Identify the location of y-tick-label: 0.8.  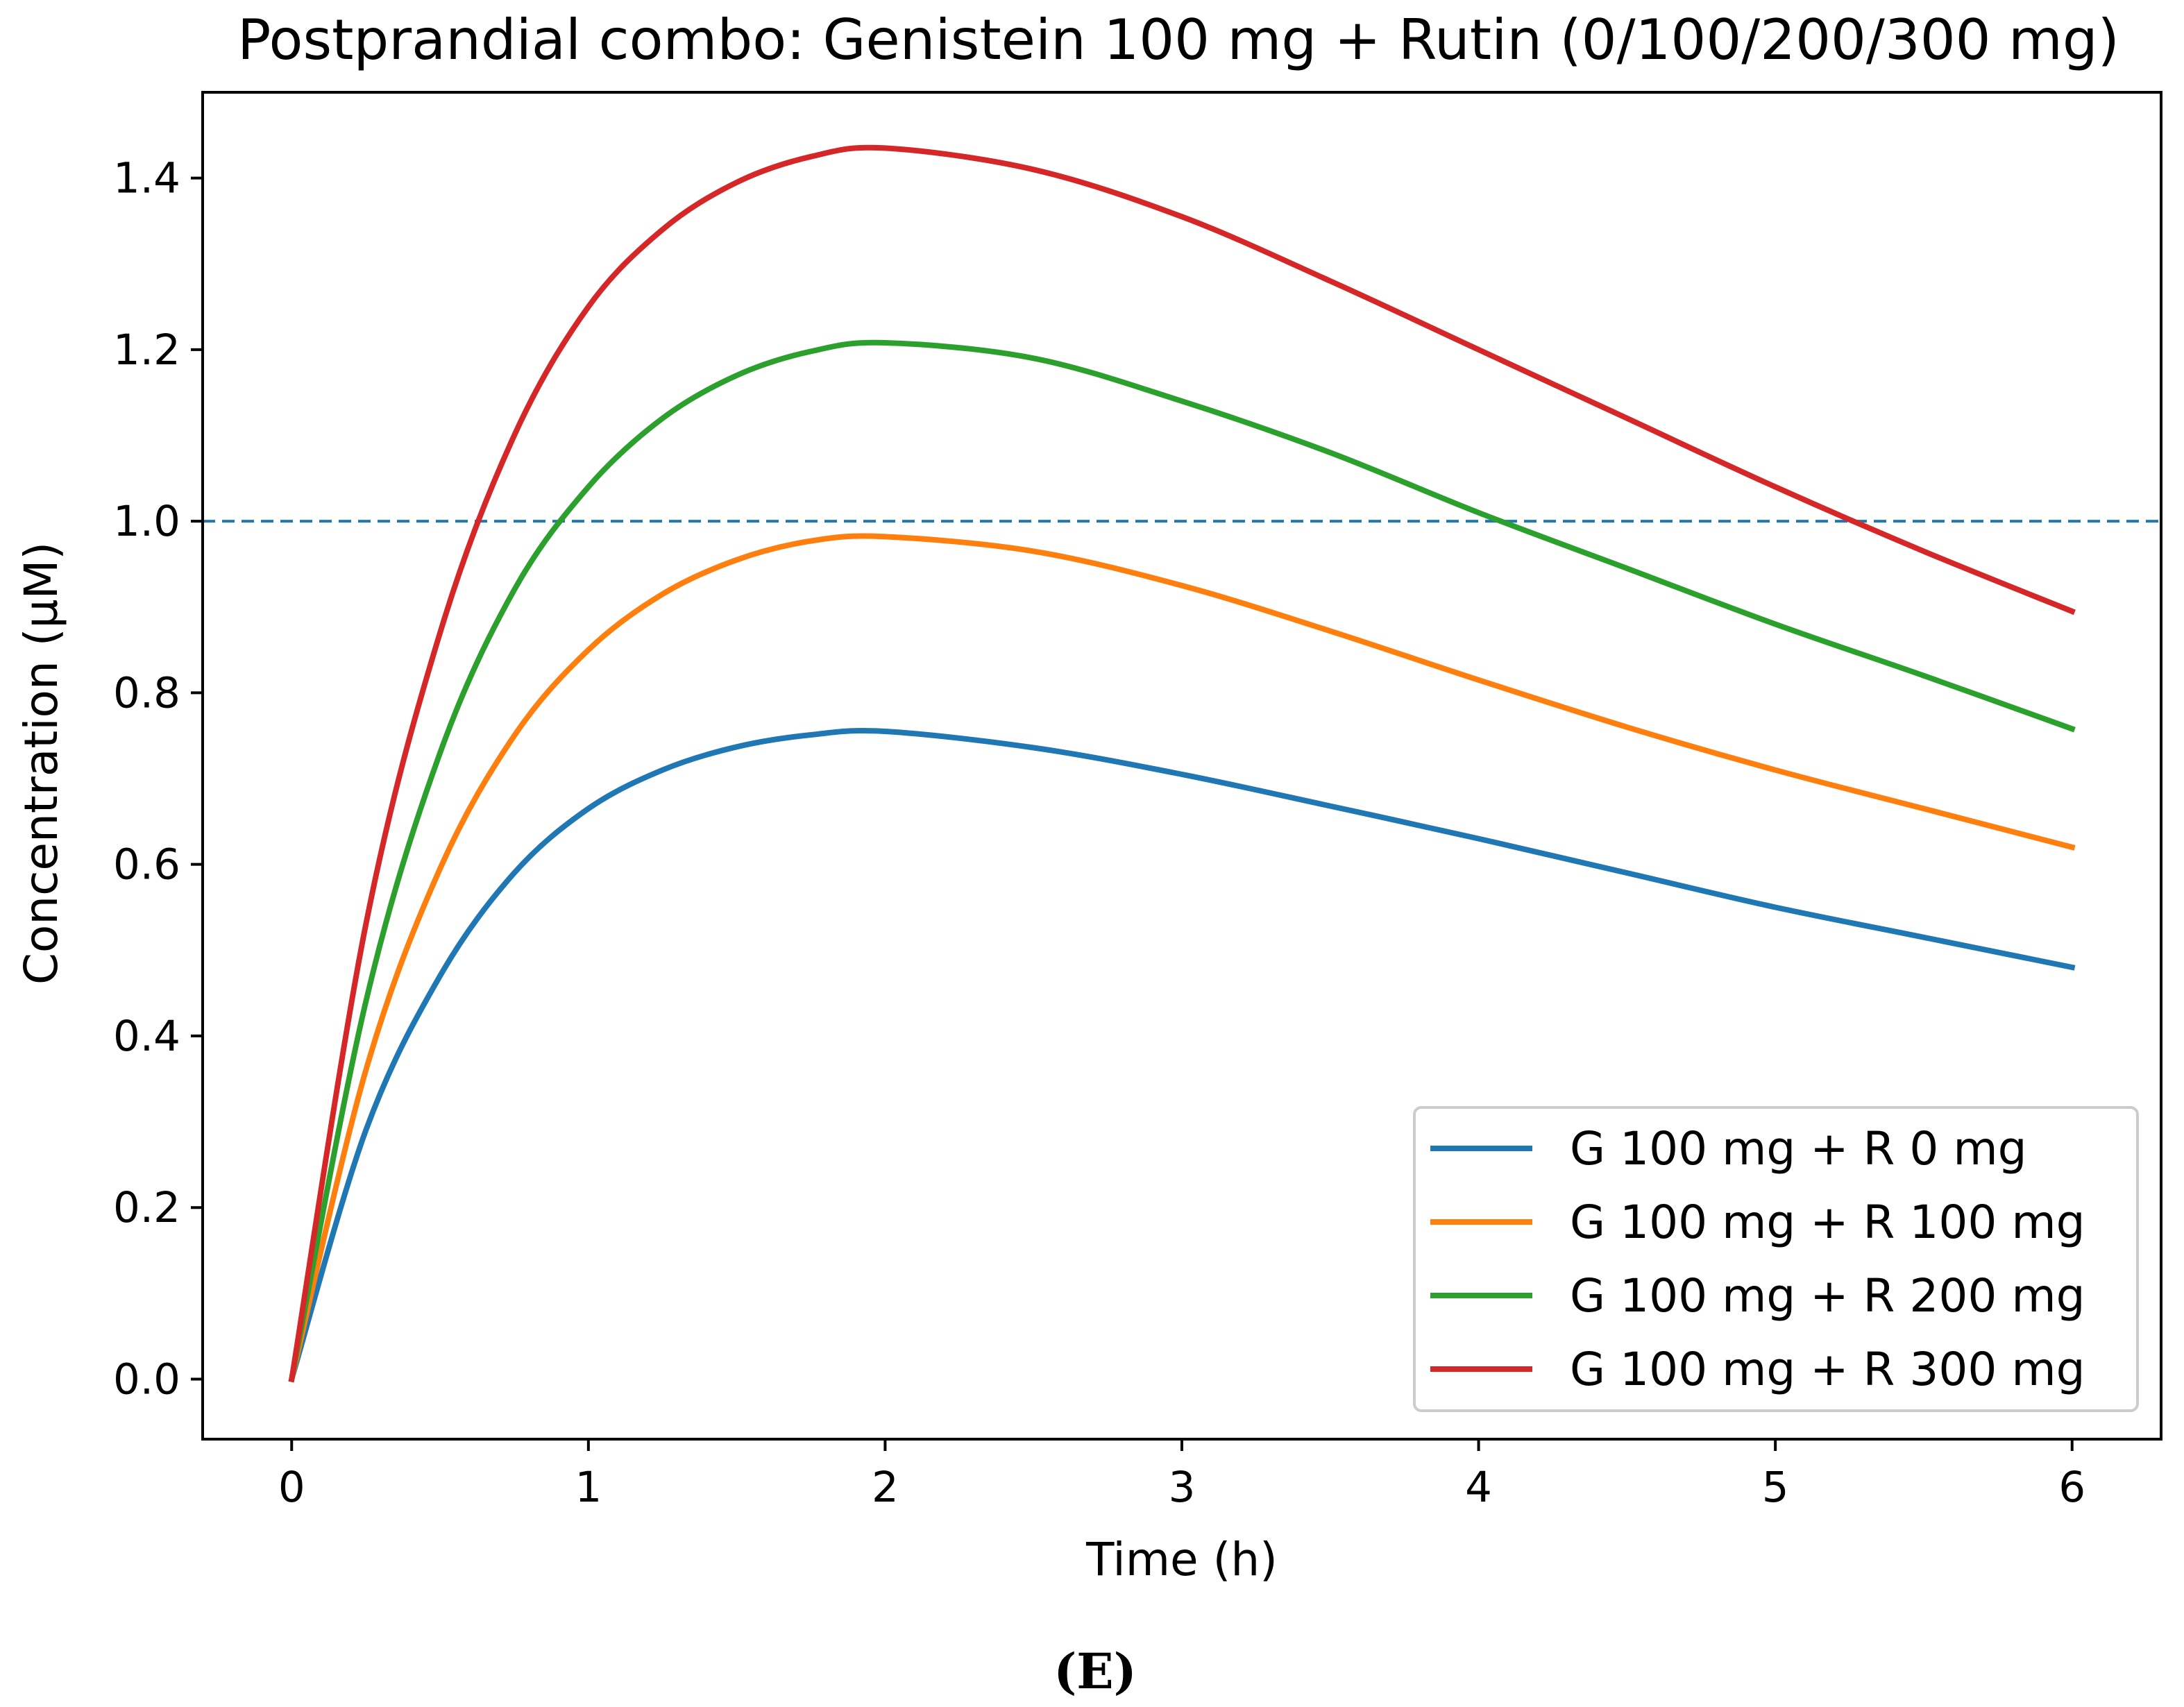
(146, 692).